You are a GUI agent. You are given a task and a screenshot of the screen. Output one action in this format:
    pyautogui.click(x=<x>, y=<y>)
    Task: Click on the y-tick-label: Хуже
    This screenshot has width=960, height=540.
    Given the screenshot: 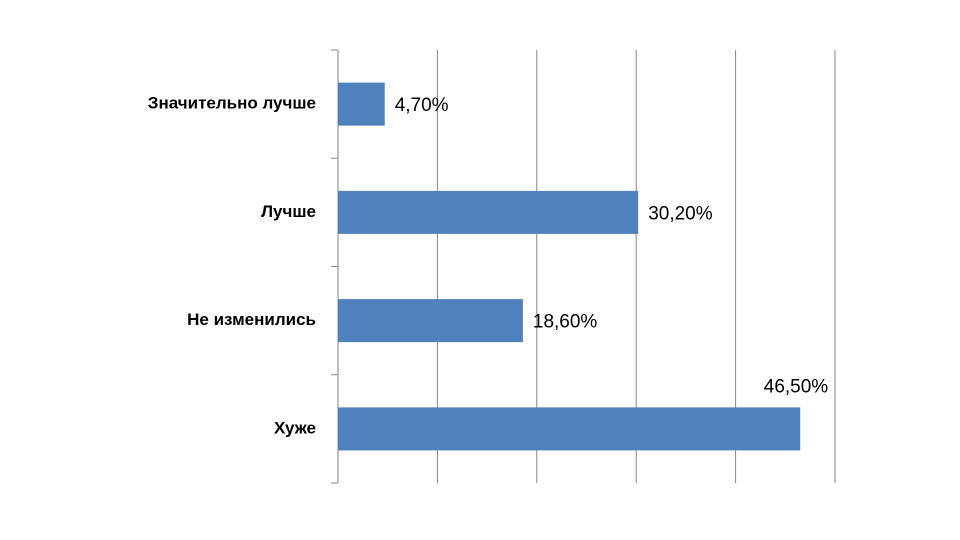 What is the action you would take?
    pyautogui.click(x=295, y=427)
    